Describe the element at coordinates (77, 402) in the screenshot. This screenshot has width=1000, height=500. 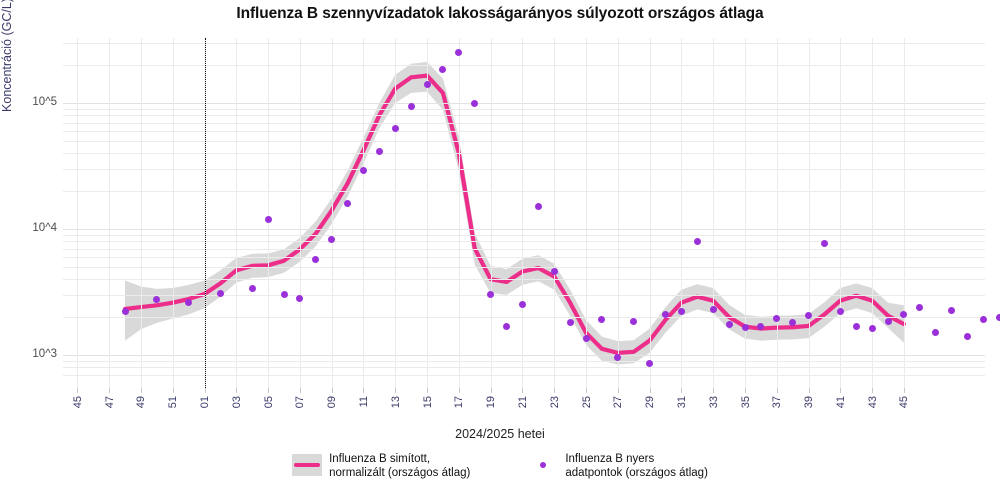
I see `x-tick-label: 45` at that location.